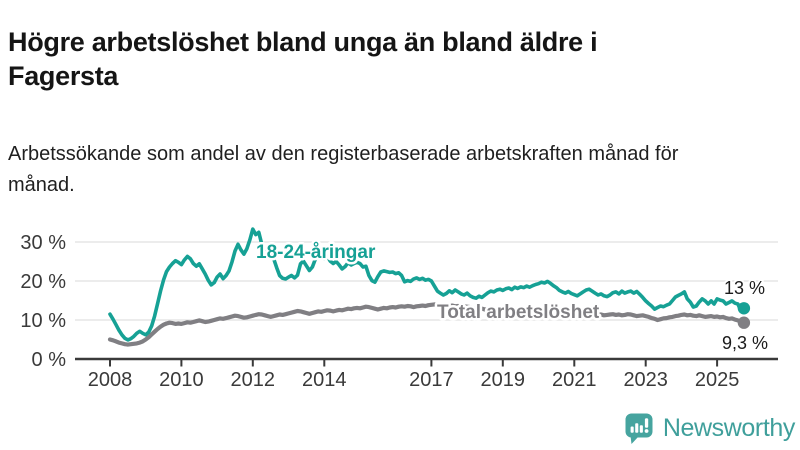  Describe the element at coordinates (324, 380) in the screenshot. I see `x-axis-label: 2014` at that location.